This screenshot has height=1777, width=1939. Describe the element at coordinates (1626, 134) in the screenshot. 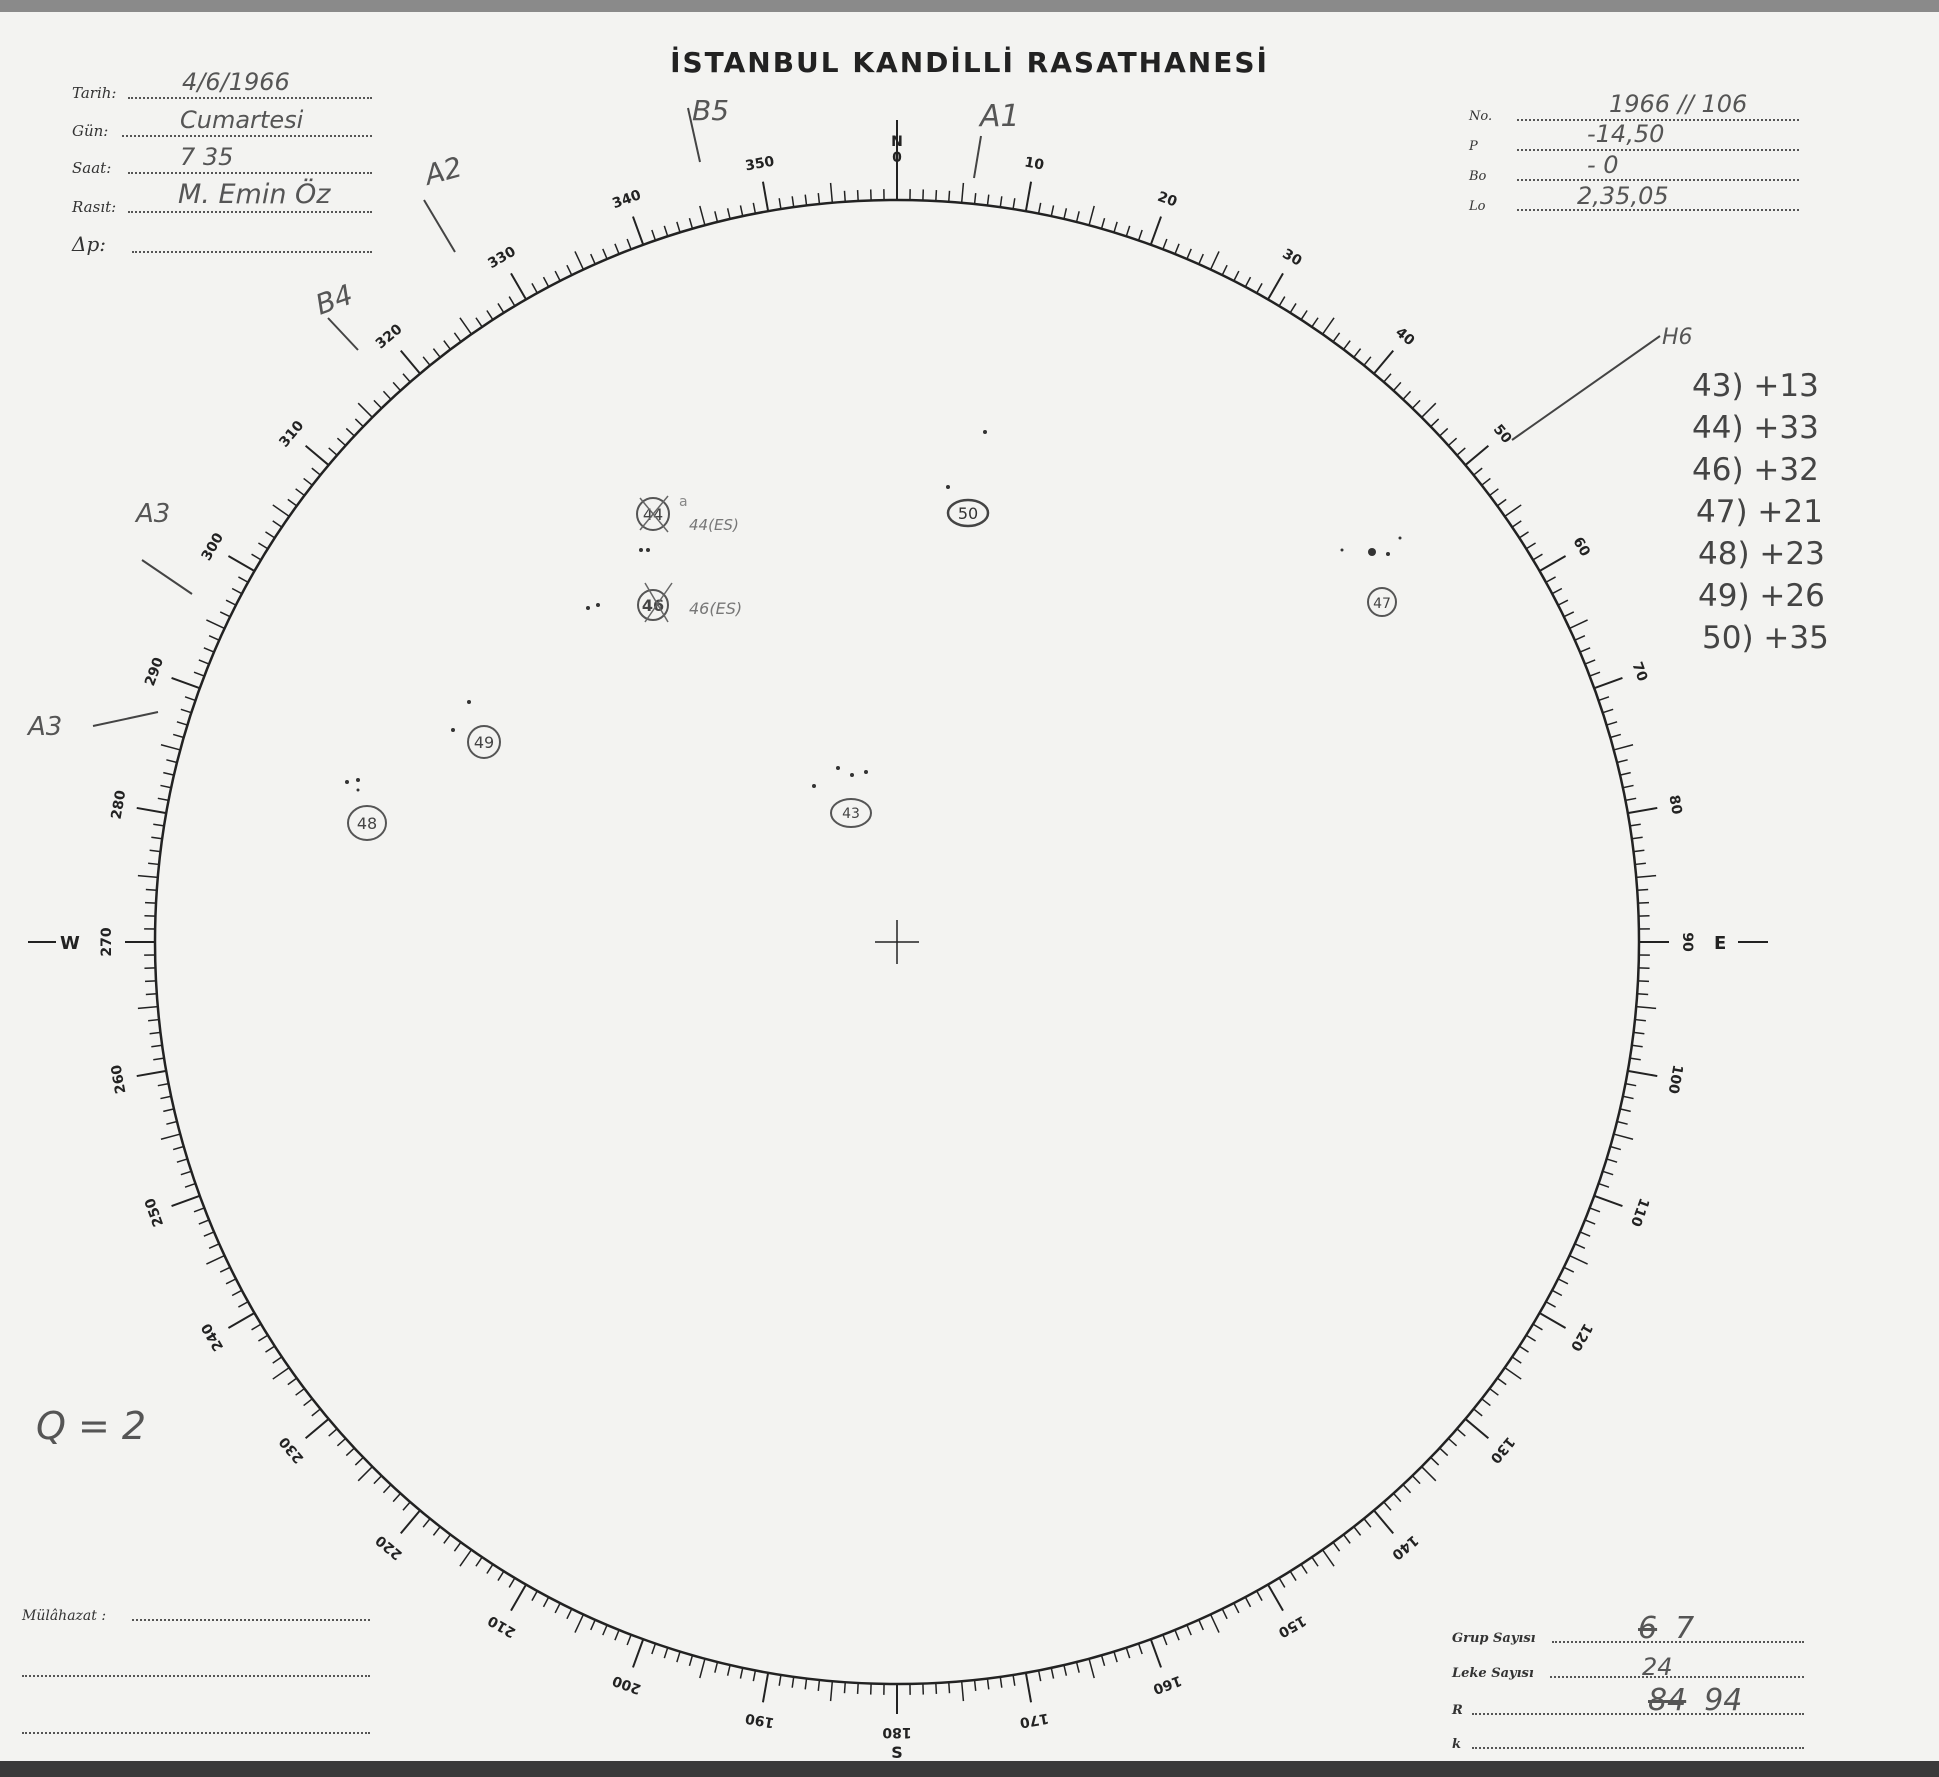

I see `field-value: -14,50` at that location.